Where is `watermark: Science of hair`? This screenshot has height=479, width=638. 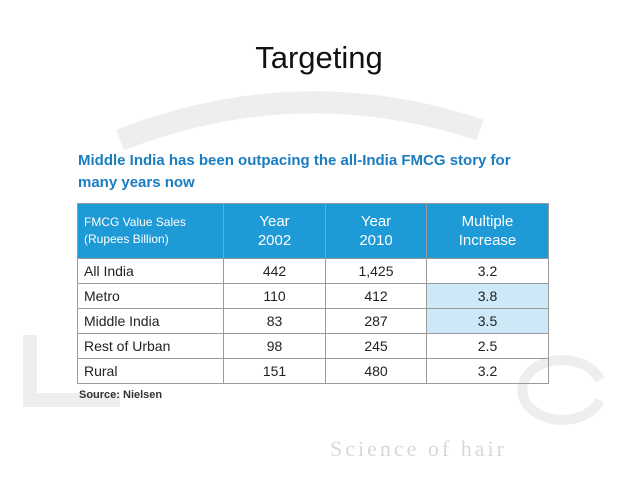 watermark: Science of hair is located at coordinates (418, 448).